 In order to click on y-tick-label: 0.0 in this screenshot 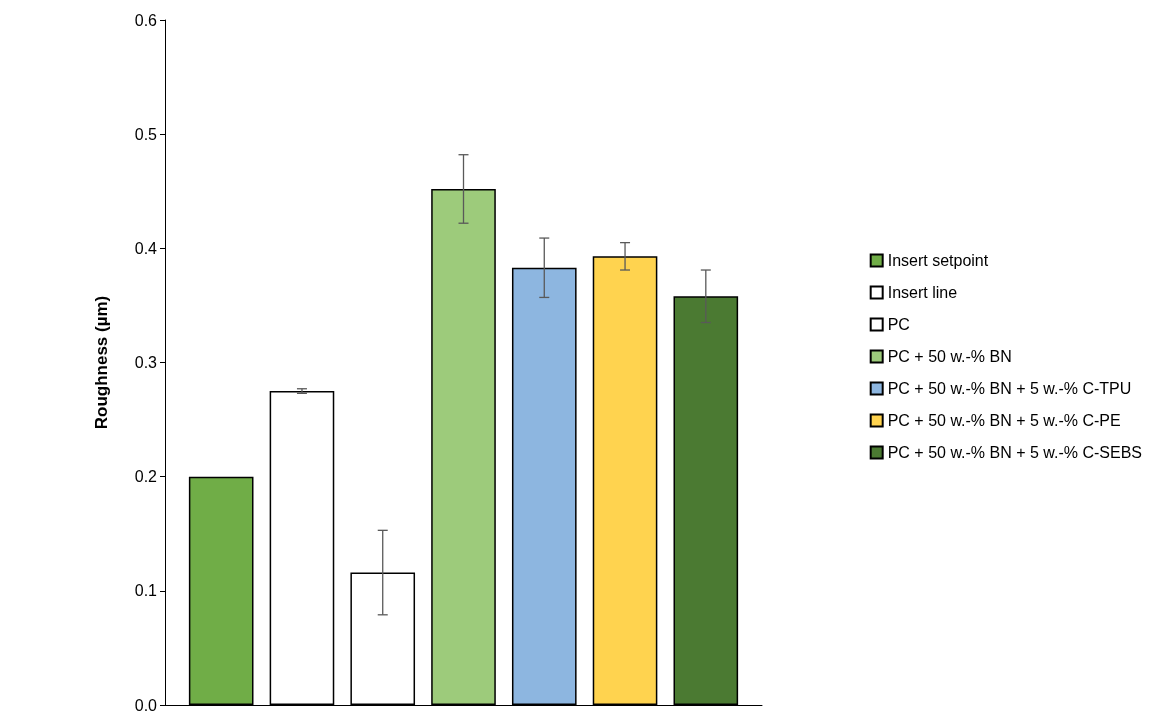, I will do `click(146, 704)`.